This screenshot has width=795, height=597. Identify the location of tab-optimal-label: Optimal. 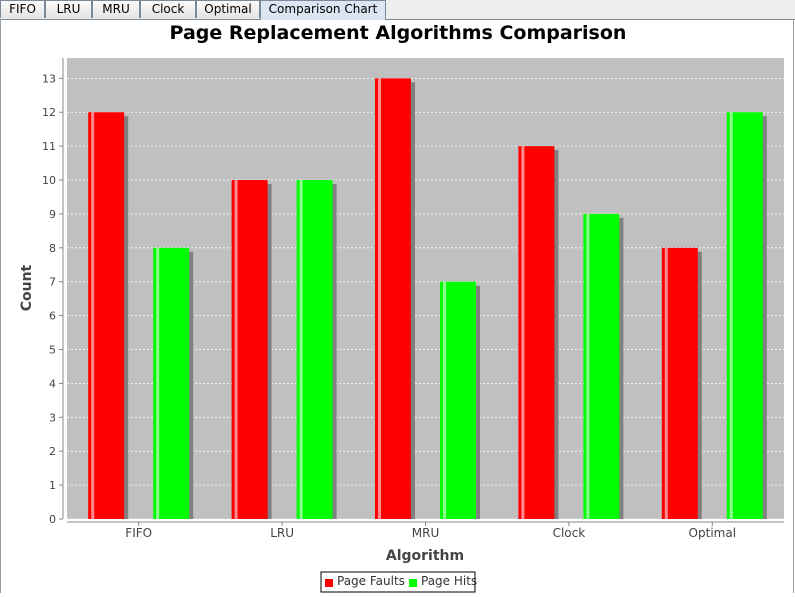
(228, 9).